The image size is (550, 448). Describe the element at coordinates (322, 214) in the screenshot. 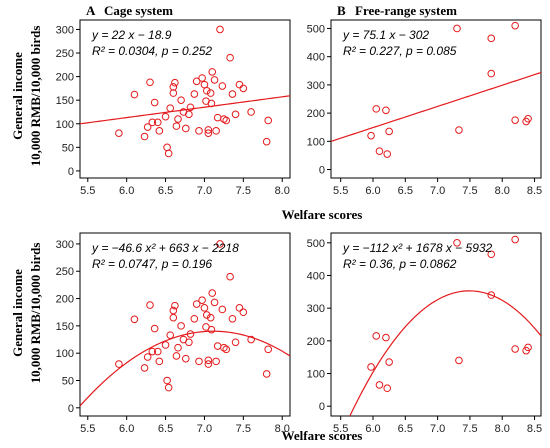

I see `xlabel-top: Welfare scores` at that location.